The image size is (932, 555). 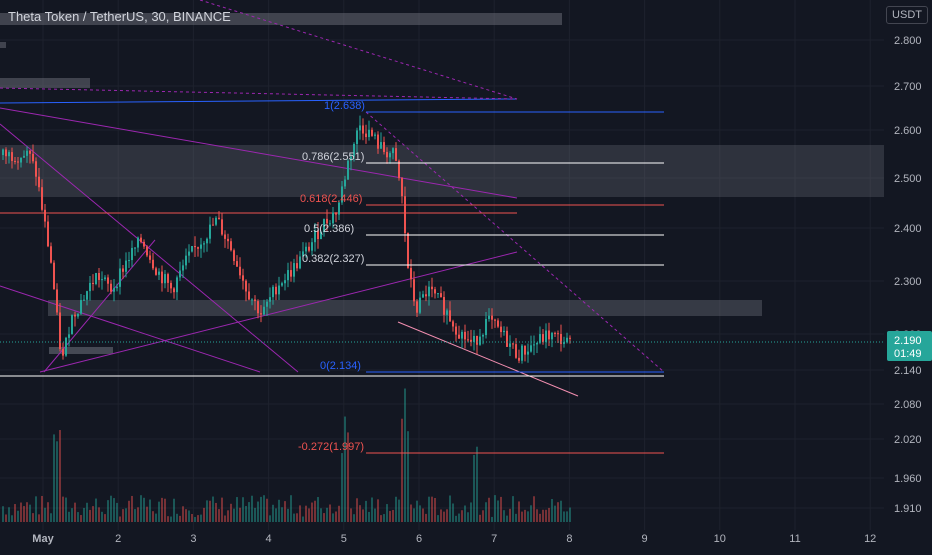 What do you see at coordinates (3, 45) in the screenshot?
I see `left-zone-marker` at bounding box center [3, 45].